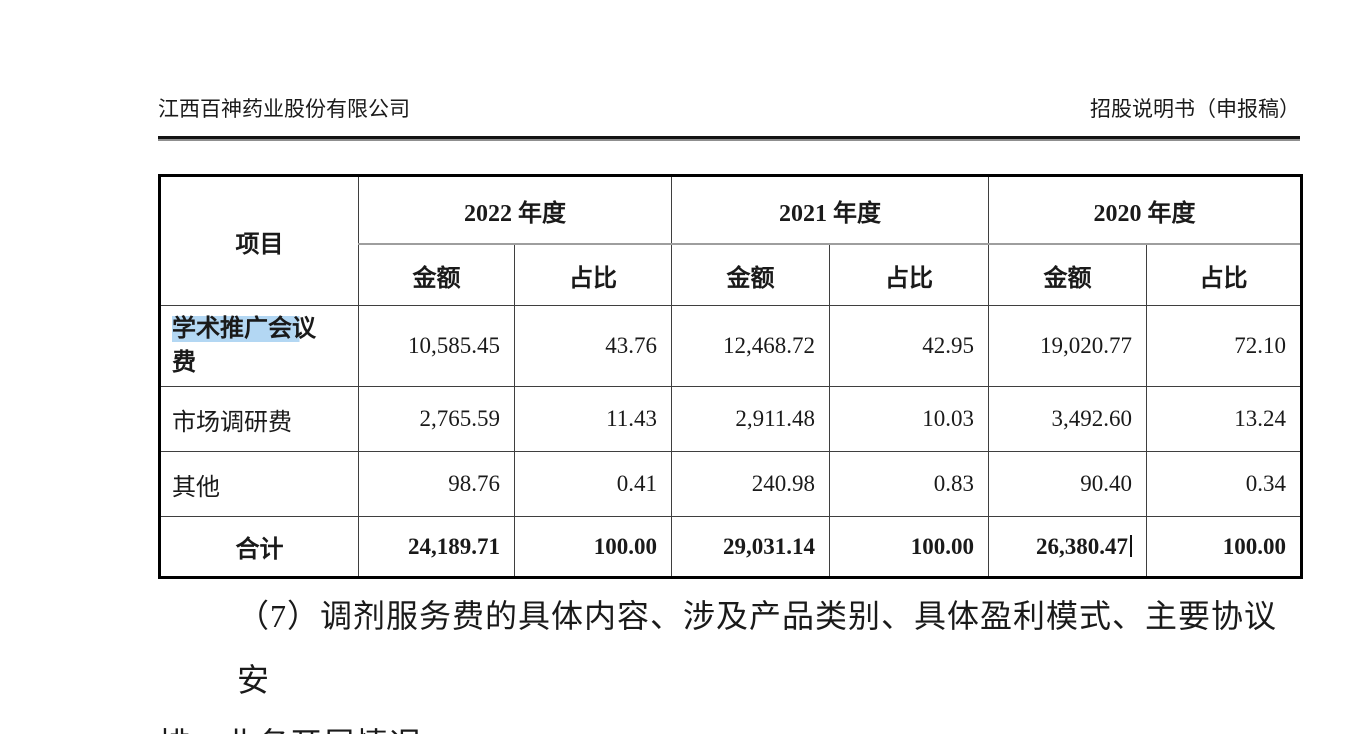 The image size is (1356, 734). I want to click on col-header-2021: 2021 年度, so click(830, 210).